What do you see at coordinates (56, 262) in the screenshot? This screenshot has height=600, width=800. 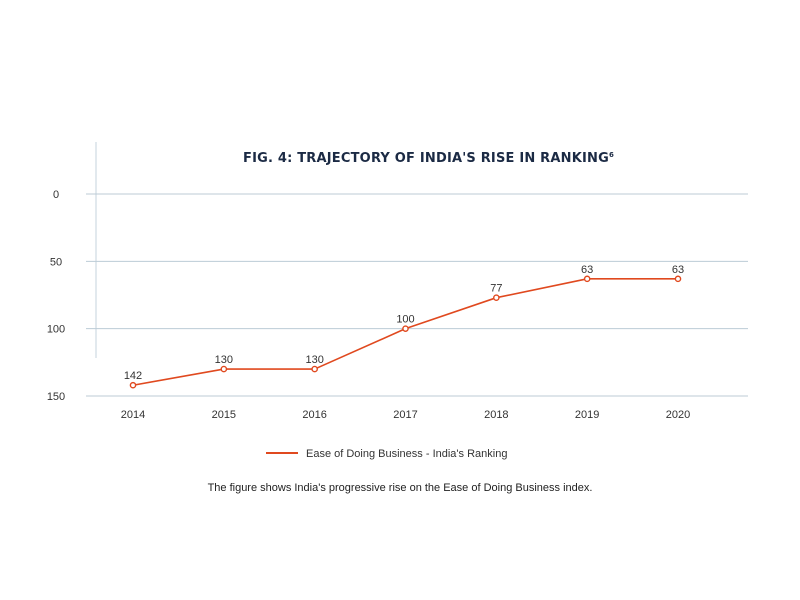 I see `y-tick-label: 50` at bounding box center [56, 262].